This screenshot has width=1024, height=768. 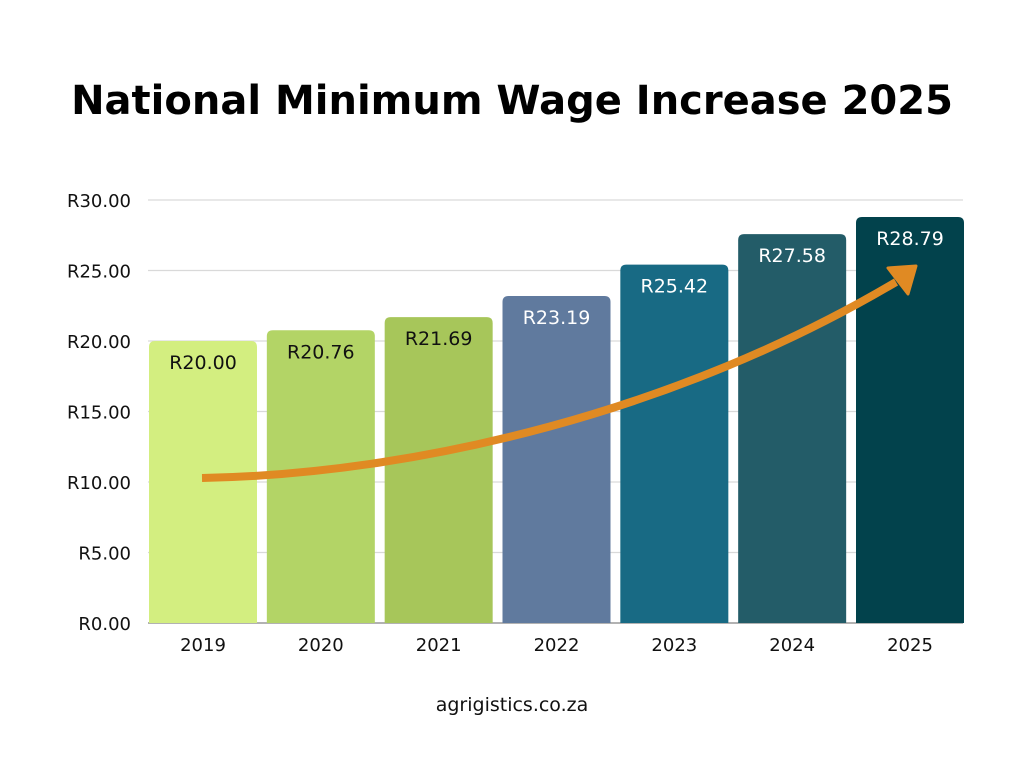 I want to click on trend-arrowhead-icon, so click(x=902, y=280).